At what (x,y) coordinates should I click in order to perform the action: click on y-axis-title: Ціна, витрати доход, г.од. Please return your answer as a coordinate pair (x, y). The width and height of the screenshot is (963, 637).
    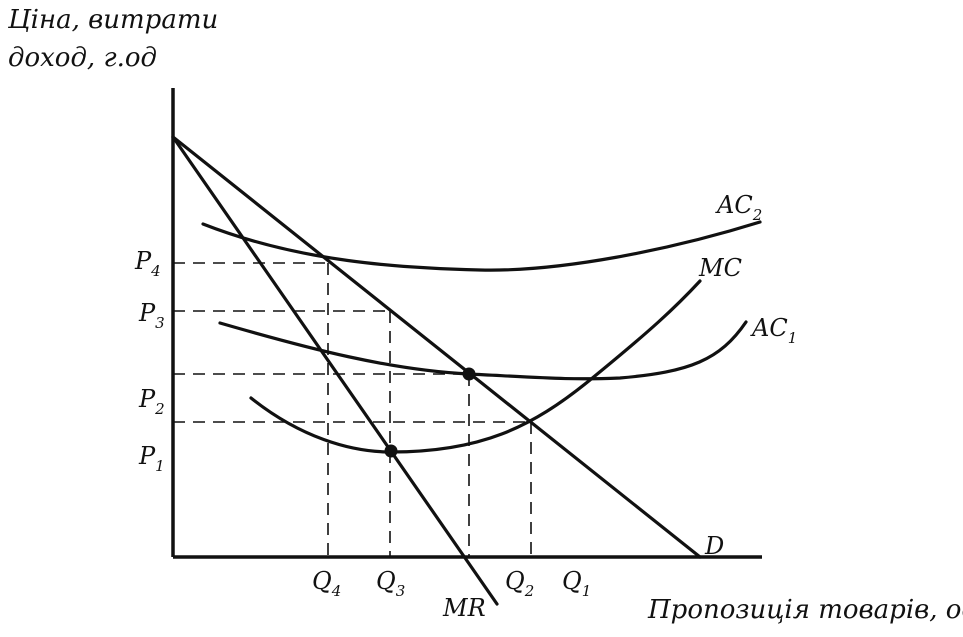
    Looking at the image, I should click on (113, 39).